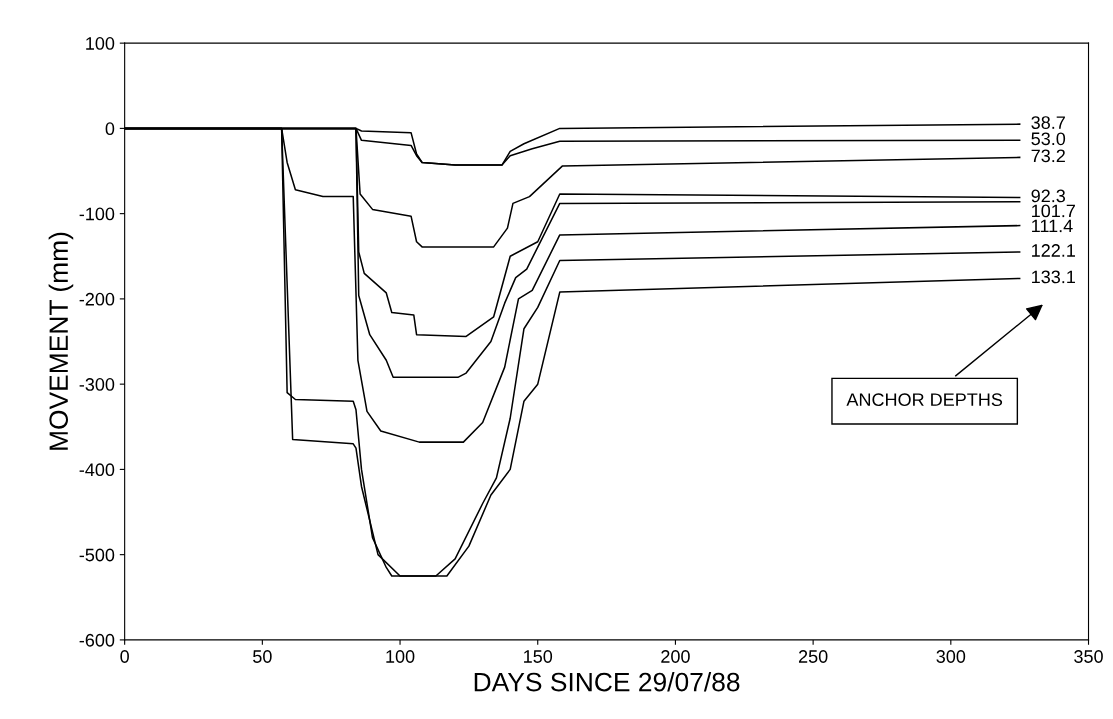 This screenshot has width=1113, height=719. What do you see at coordinates (97, 555) in the screenshot?
I see `y-tick-label: -500` at bounding box center [97, 555].